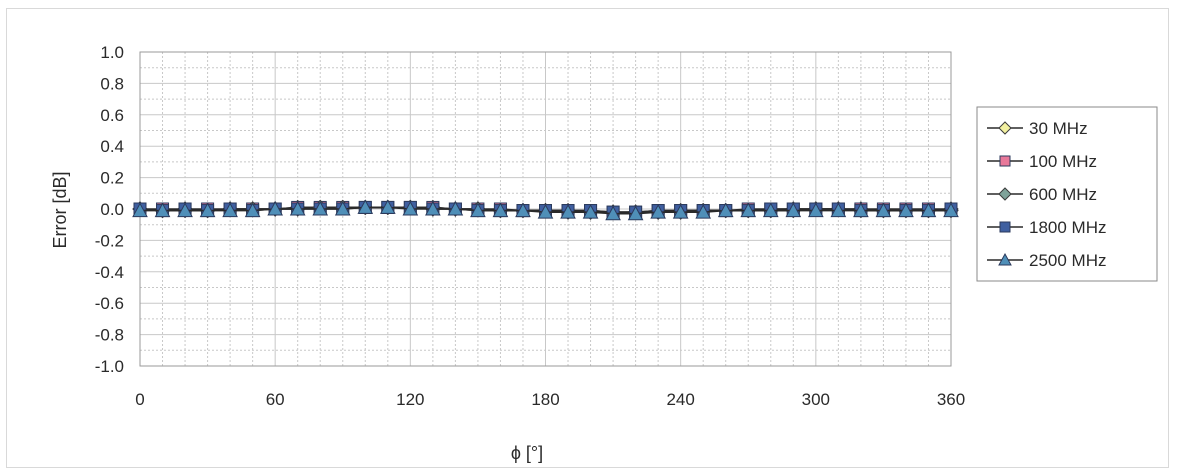 The image size is (1177, 475). What do you see at coordinates (816, 399) in the screenshot?
I see `x-tick-label: 300` at bounding box center [816, 399].